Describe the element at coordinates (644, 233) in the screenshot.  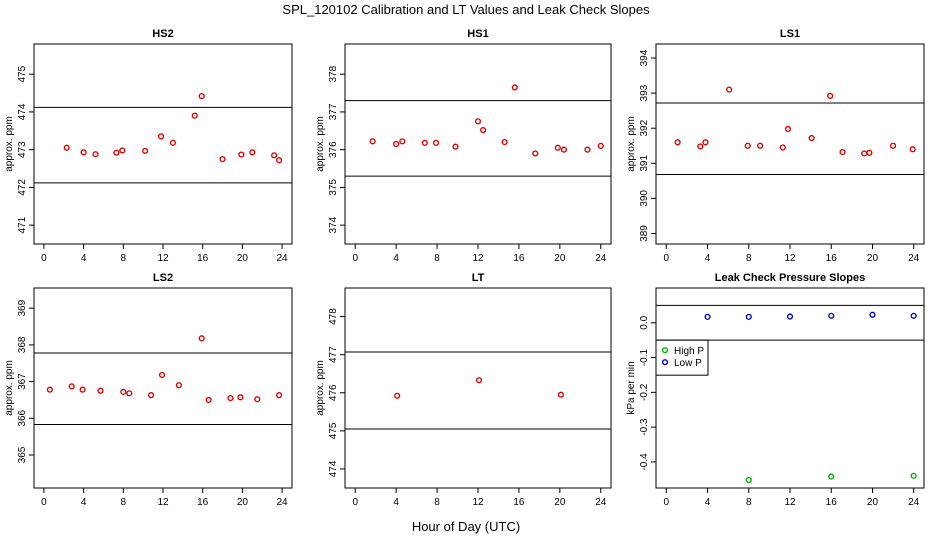
I see `y-tick-label: 389` at that location.